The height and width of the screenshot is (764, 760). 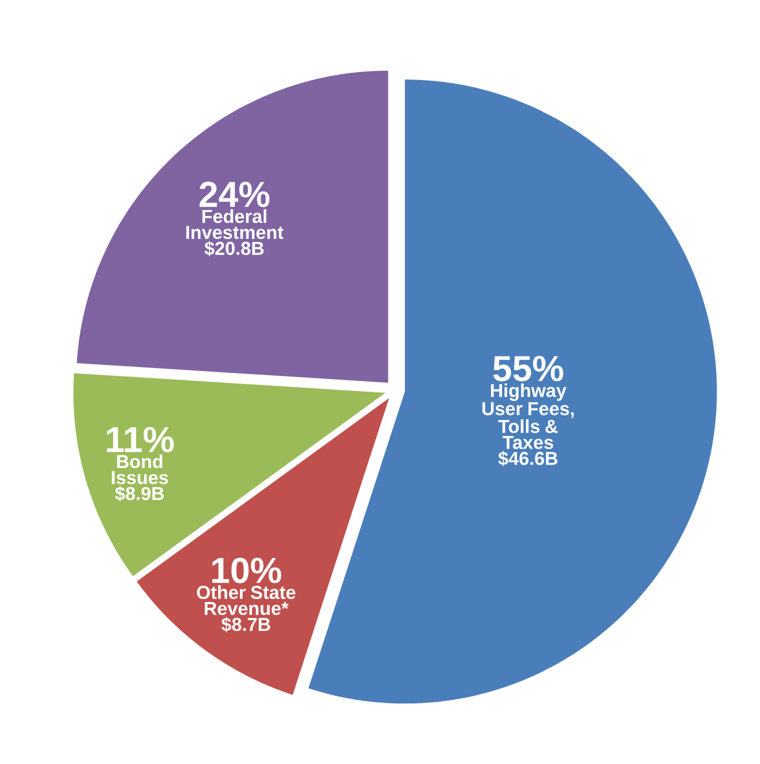 What do you see at coordinates (245, 624) in the screenshot?
I see `text: $8.7B` at bounding box center [245, 624].